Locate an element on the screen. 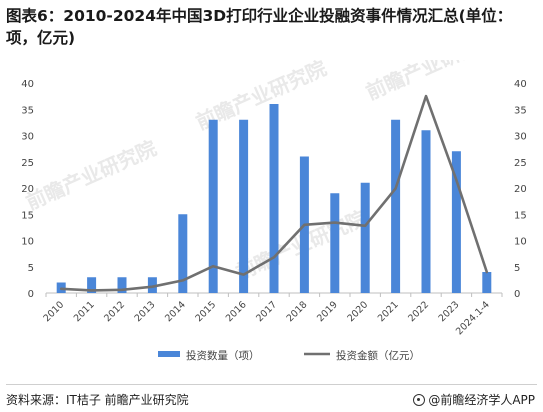  y-left-tick-label: 10 is located at coordinates (27, 242).